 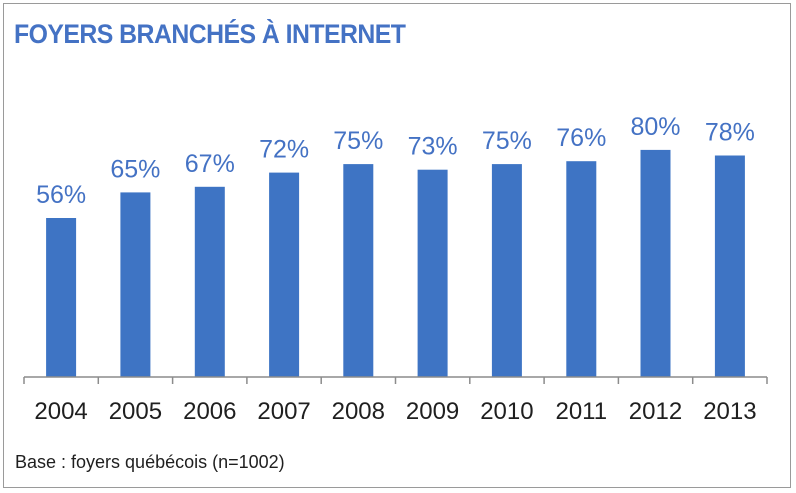 I want to click on value-label-2013: 78%, so click(x=730, y=133).